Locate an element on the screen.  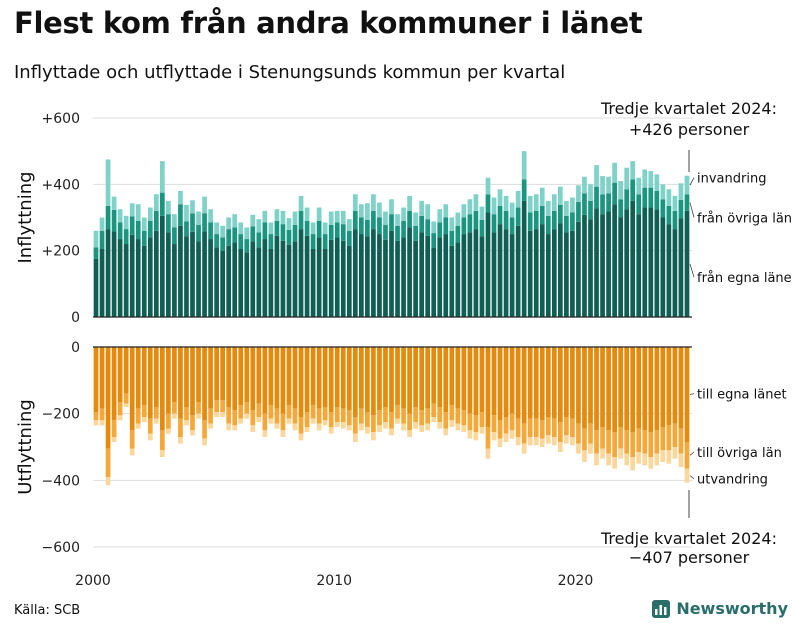
series-label: invandring is located at coordinates (731, 179).